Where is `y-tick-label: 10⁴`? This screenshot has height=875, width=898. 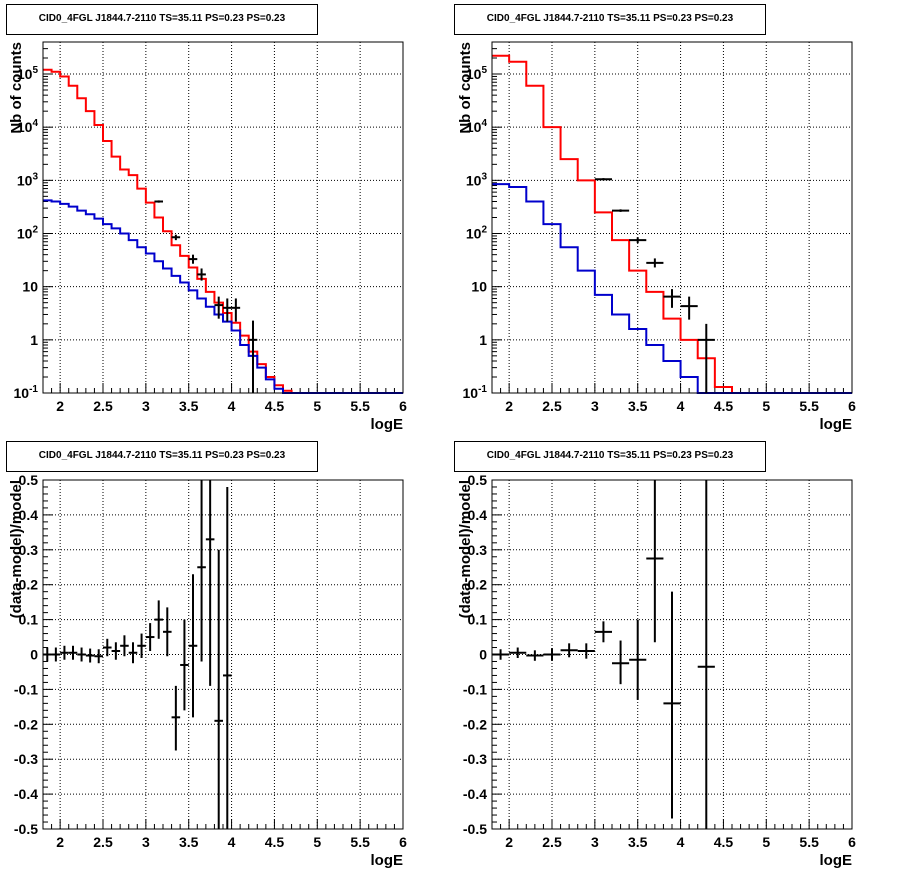
y-tick-label: 10⁴ is located at coordinates (28, 126).